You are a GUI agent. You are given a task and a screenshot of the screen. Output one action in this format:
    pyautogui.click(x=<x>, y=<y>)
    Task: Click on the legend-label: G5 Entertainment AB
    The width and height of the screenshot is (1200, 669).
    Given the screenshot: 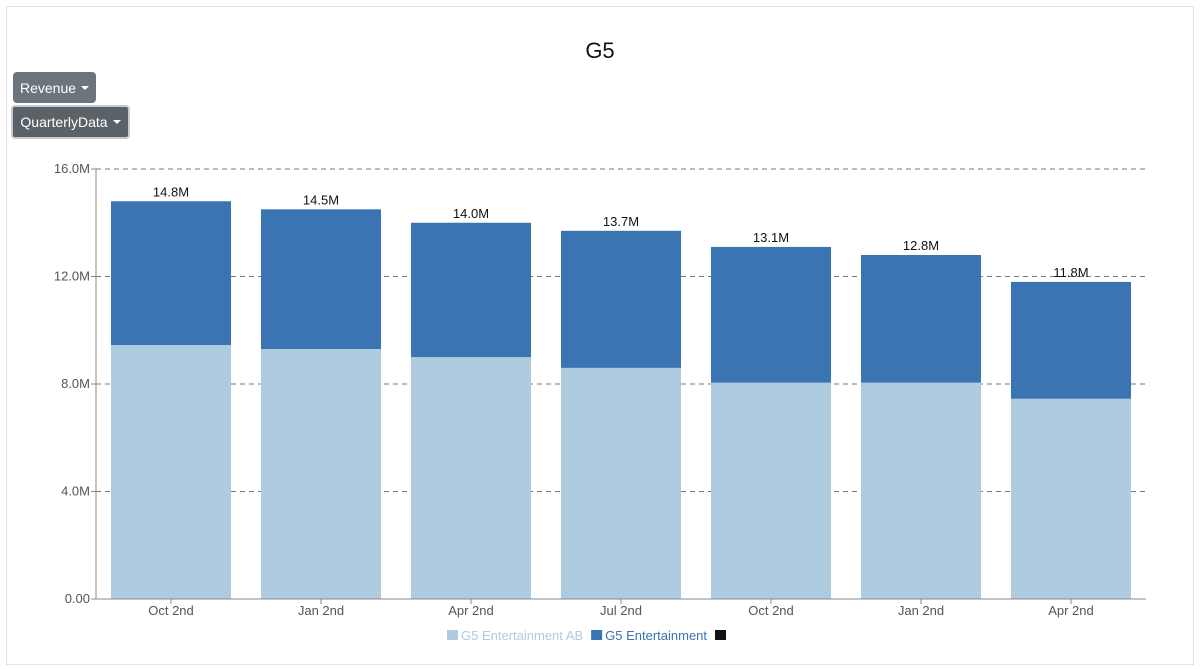 What is the action you would take?
    pyautogui.click(x=522, y=635)
    